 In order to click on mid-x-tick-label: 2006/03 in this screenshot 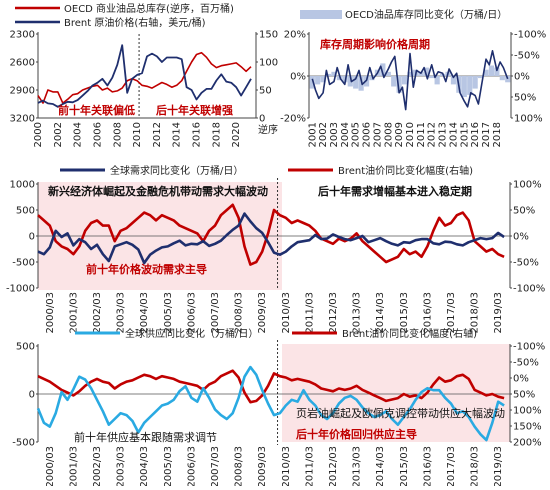, I will do `click(191, 313)`.